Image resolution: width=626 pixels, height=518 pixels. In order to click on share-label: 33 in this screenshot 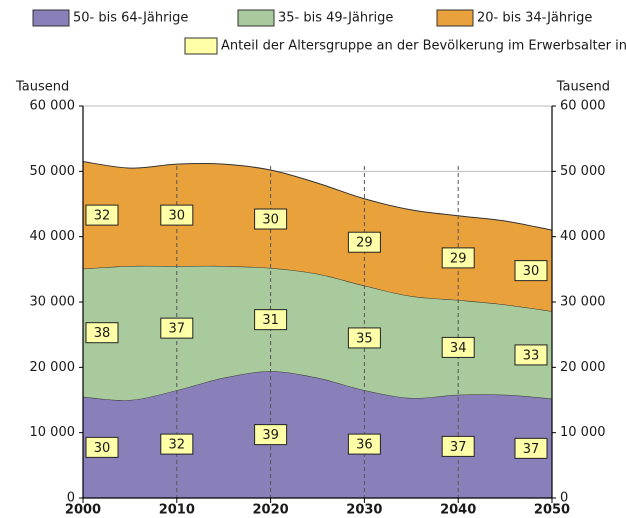, I will do `click(531, 355)`.